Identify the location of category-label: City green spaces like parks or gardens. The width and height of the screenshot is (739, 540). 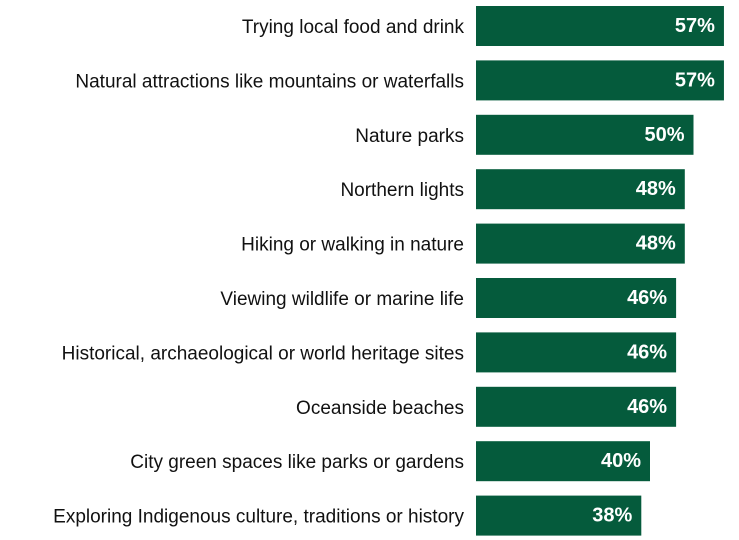
(297, 462).